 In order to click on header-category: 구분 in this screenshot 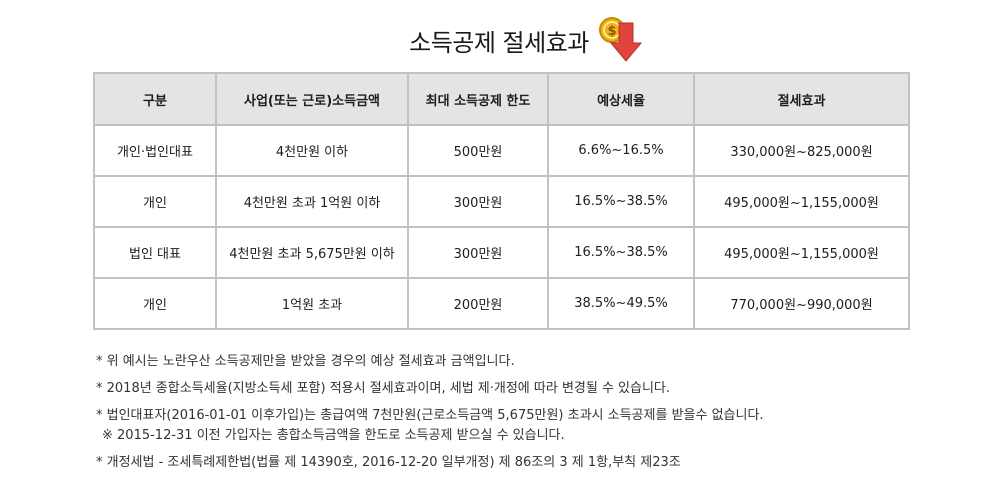, I will do `click(155, 99)`.